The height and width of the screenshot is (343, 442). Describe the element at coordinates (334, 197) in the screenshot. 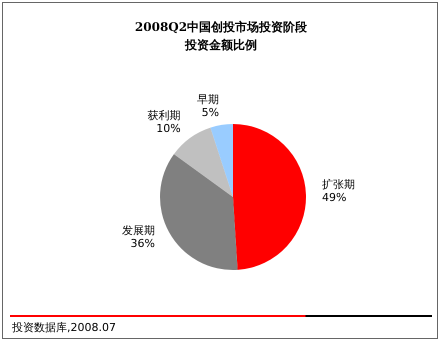

I see `data-label: 49%` at that location.